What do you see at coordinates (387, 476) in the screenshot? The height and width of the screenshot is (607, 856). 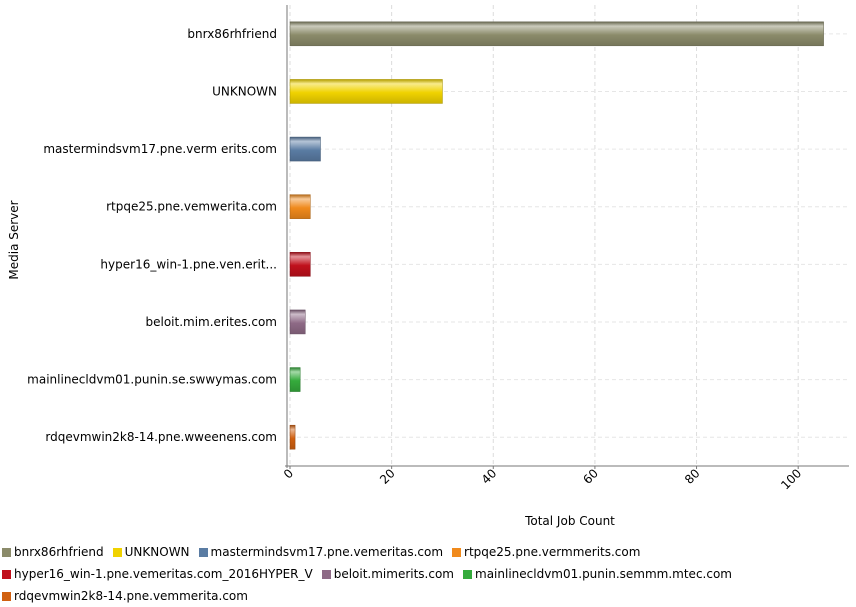 I see `x-tick-label: 20` at bounding box center [387, 476].